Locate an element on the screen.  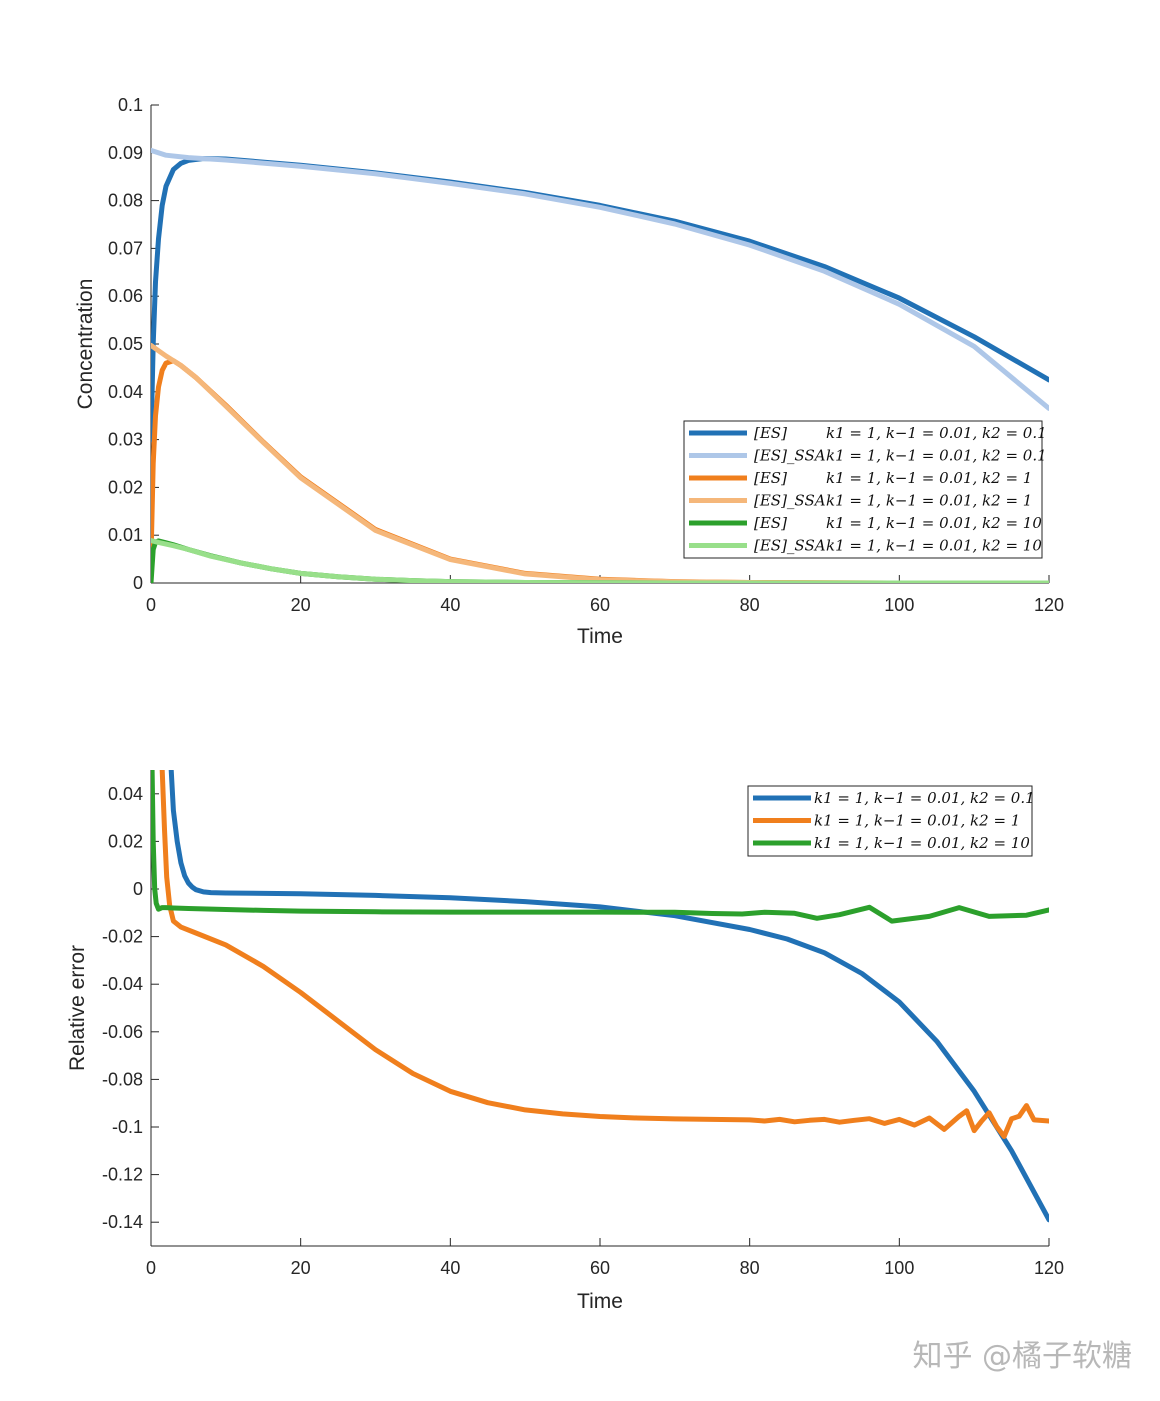
y-tick-label: -0.02 is located at coordinates (122, 937).